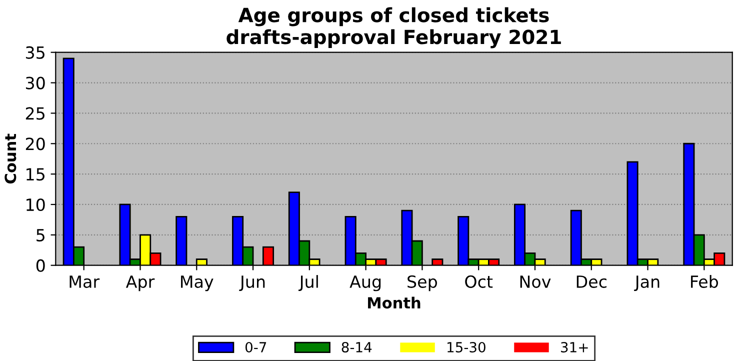  Describe the element at coordinates (10, 159) in the screenshot. I see `y-axis-title: Count` at that location.